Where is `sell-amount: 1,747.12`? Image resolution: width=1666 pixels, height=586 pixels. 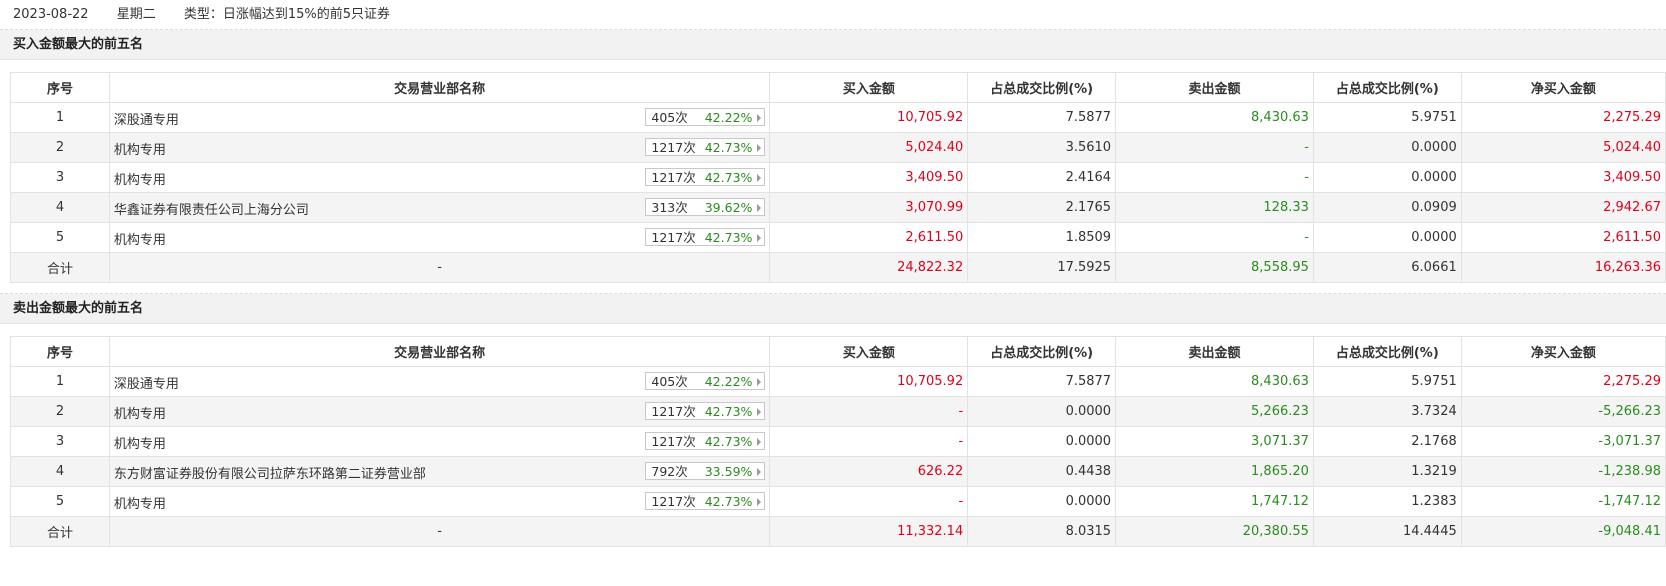 sell-amount: 1,747.12 is located at coordinates (1214, 501).